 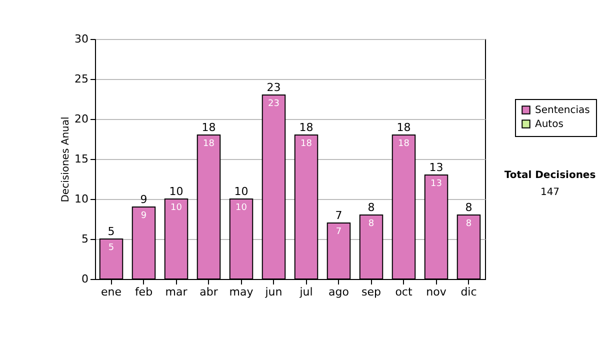 What do you see at coordinates (549, 124) in the screenshot?
I see `legend-label: Autos` at bounding box center [549, 124].